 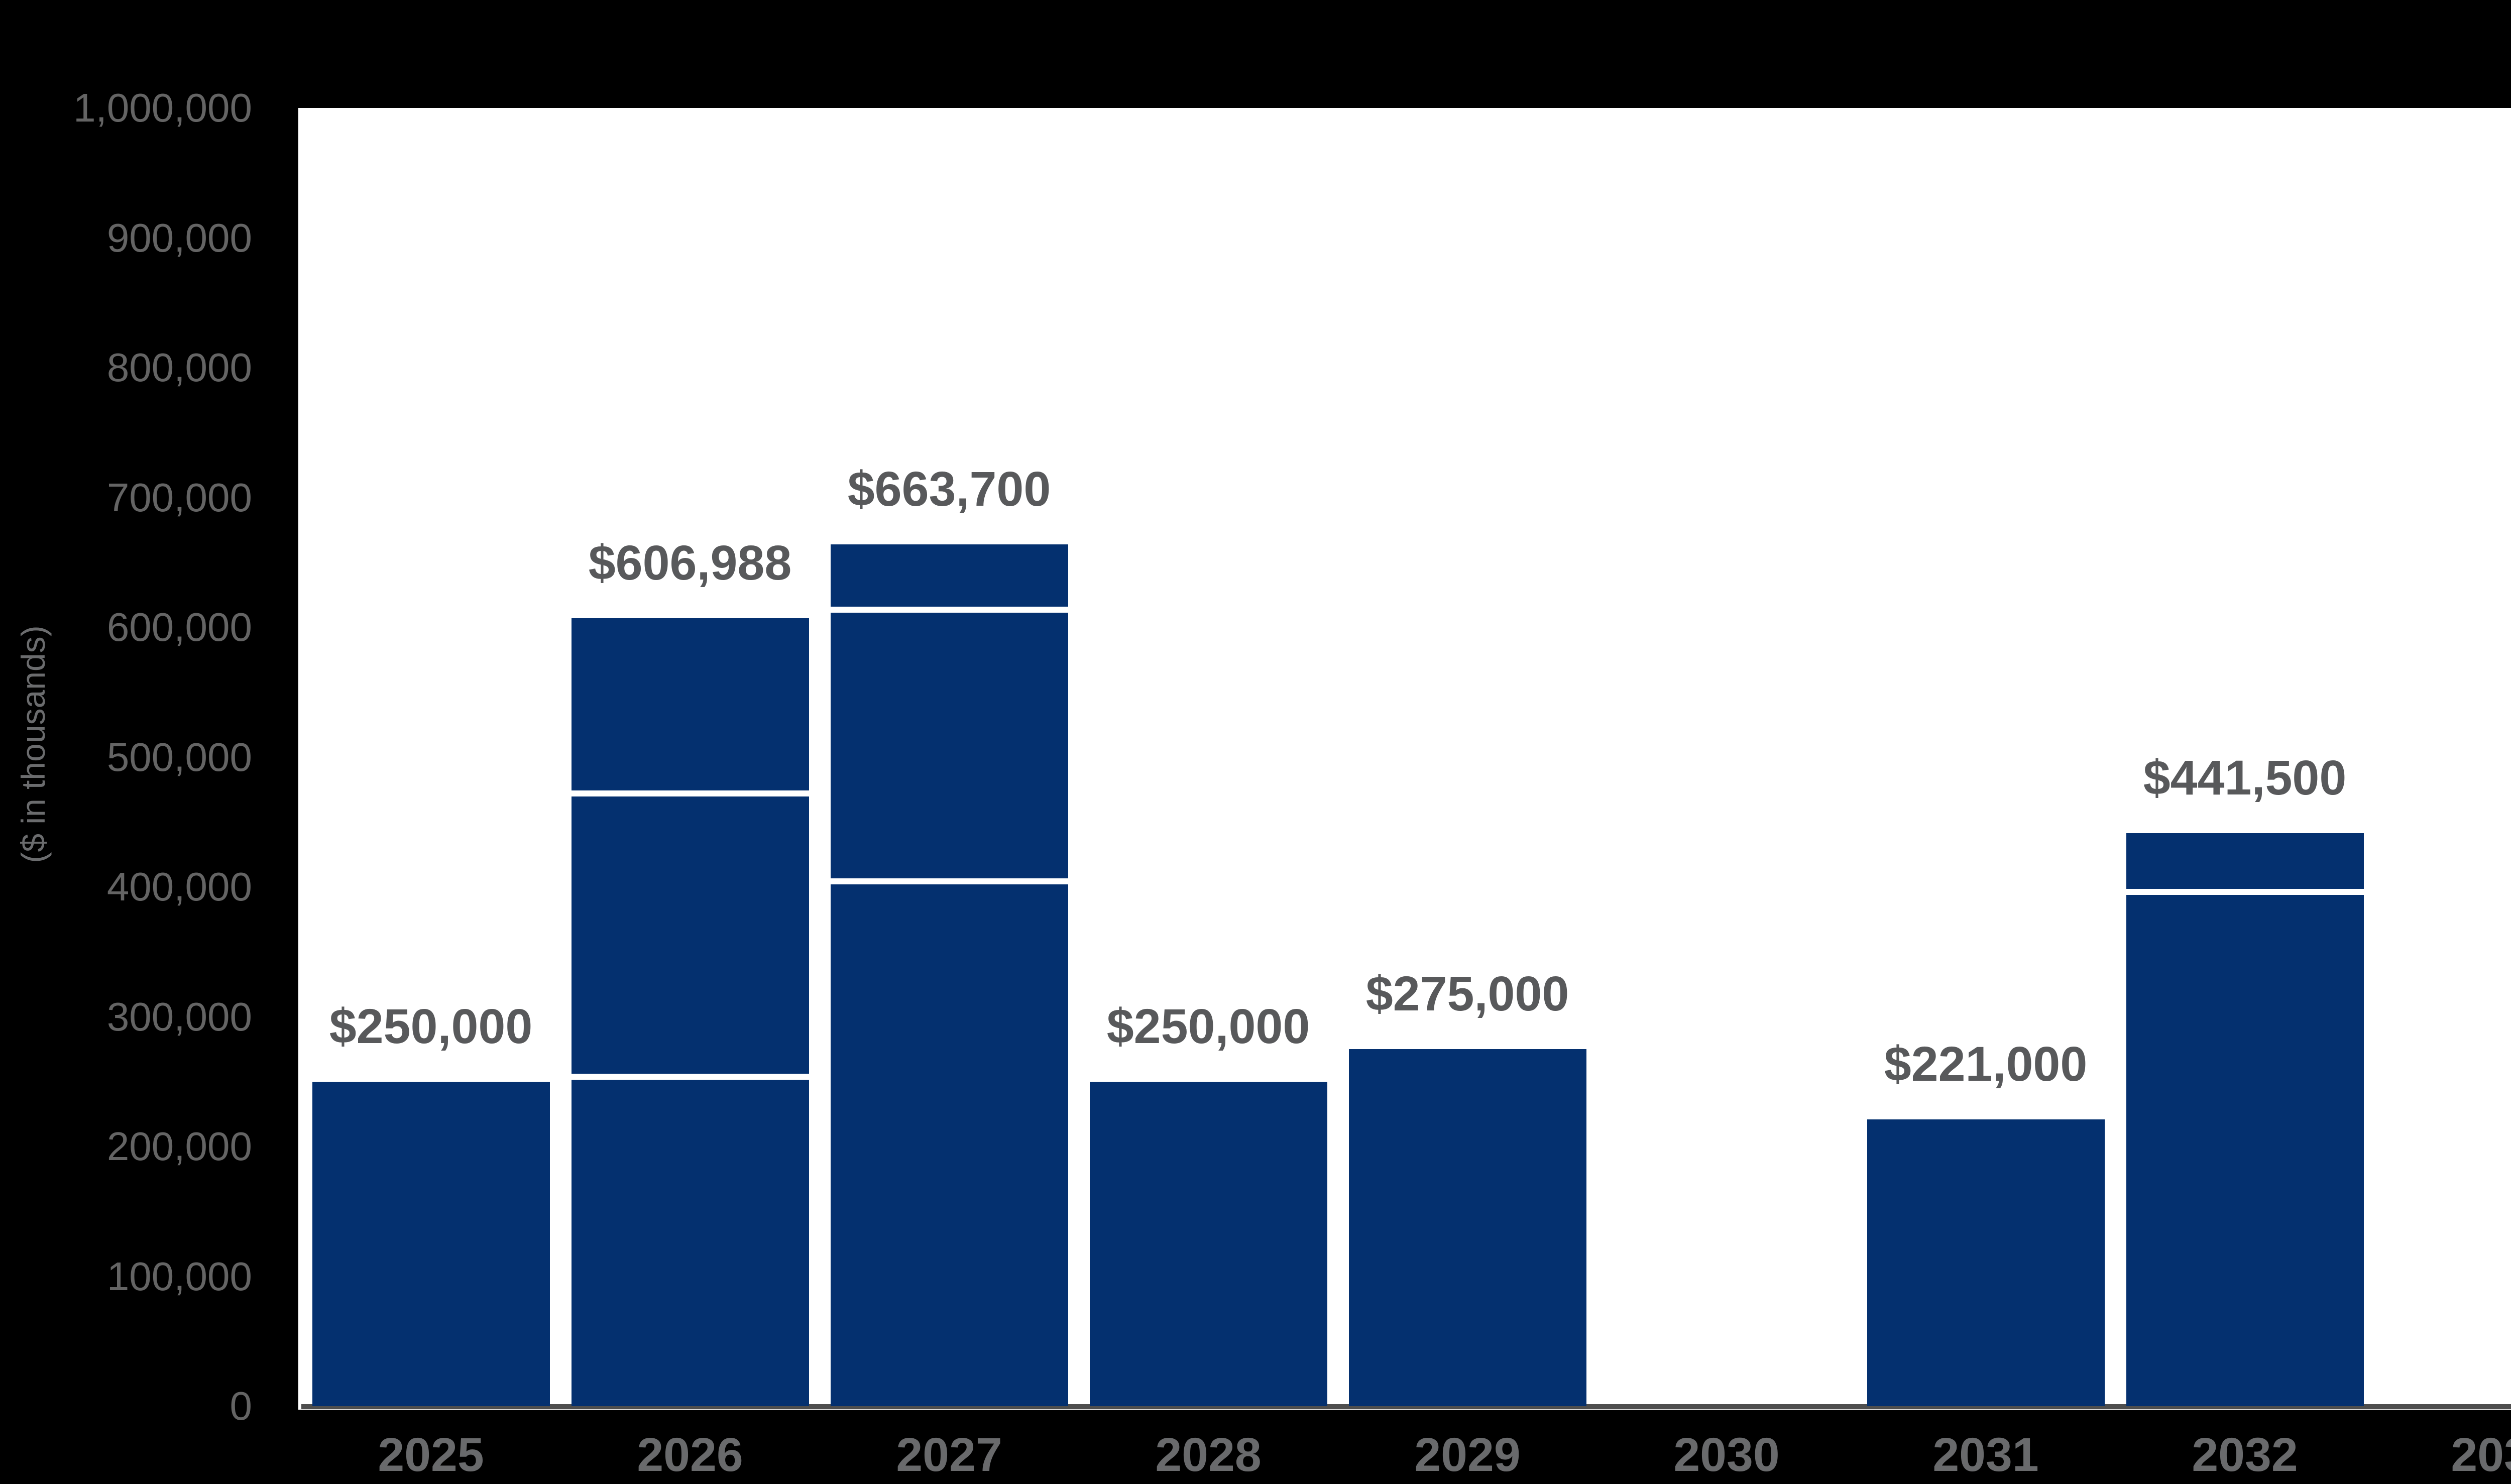 What do you see at coordinates (431, 1243) in the screenshot?
I see `bar-2025` at bounding box center [431, 1243].